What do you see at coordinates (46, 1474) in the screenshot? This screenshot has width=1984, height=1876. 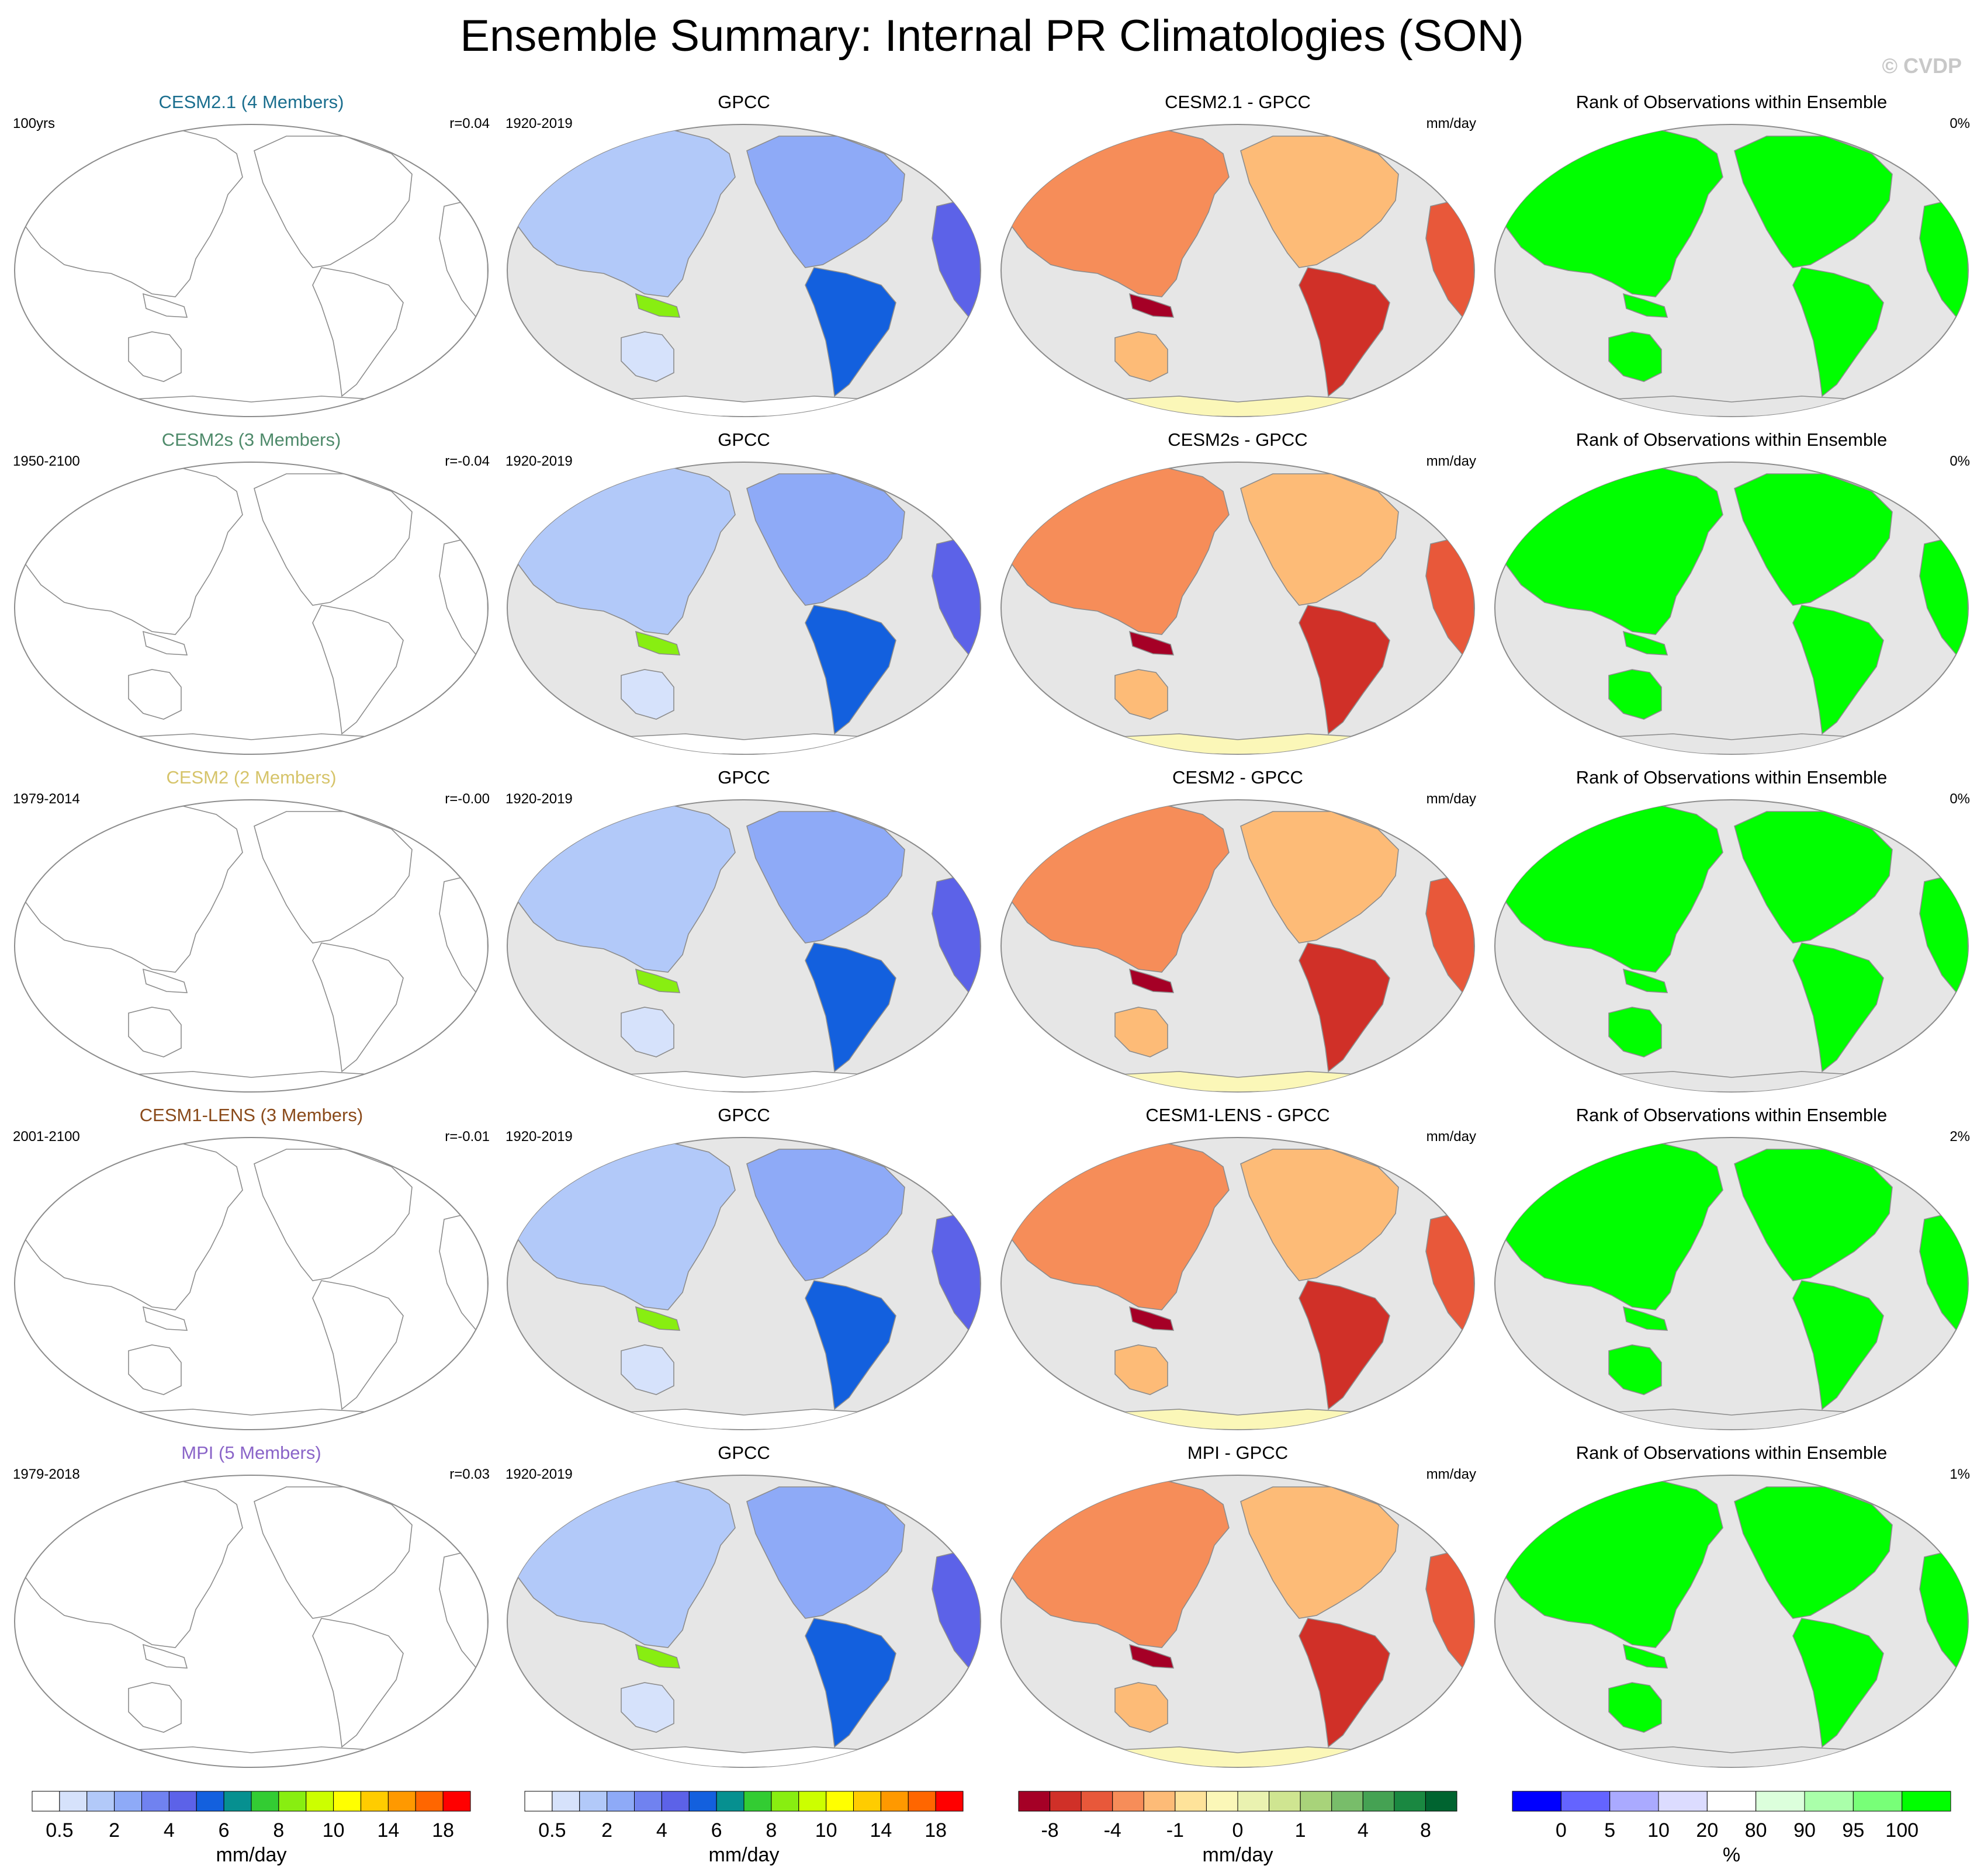 I see `period-label: 1979-2018` at bounding box center [46, 1474].